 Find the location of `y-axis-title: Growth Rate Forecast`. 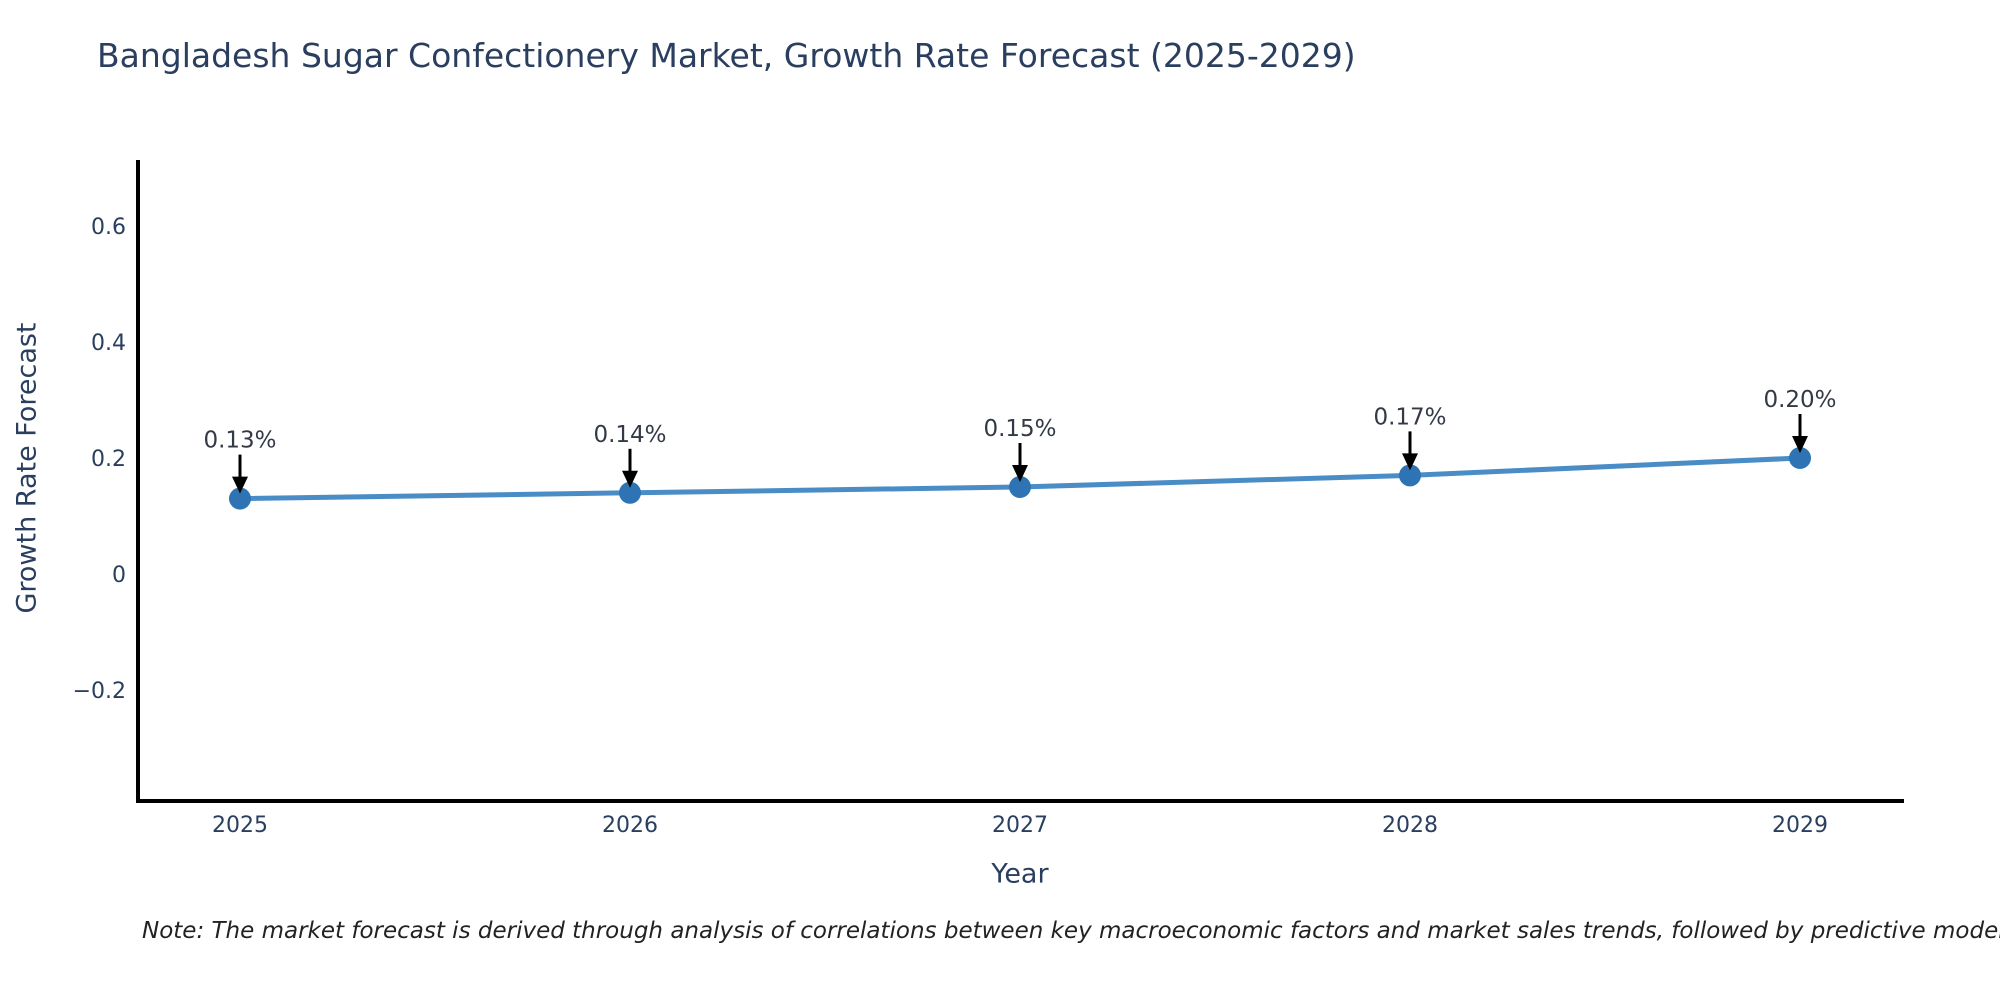

y-axis-title: Growth Rate Forecast is located at coordinates (27, 468).